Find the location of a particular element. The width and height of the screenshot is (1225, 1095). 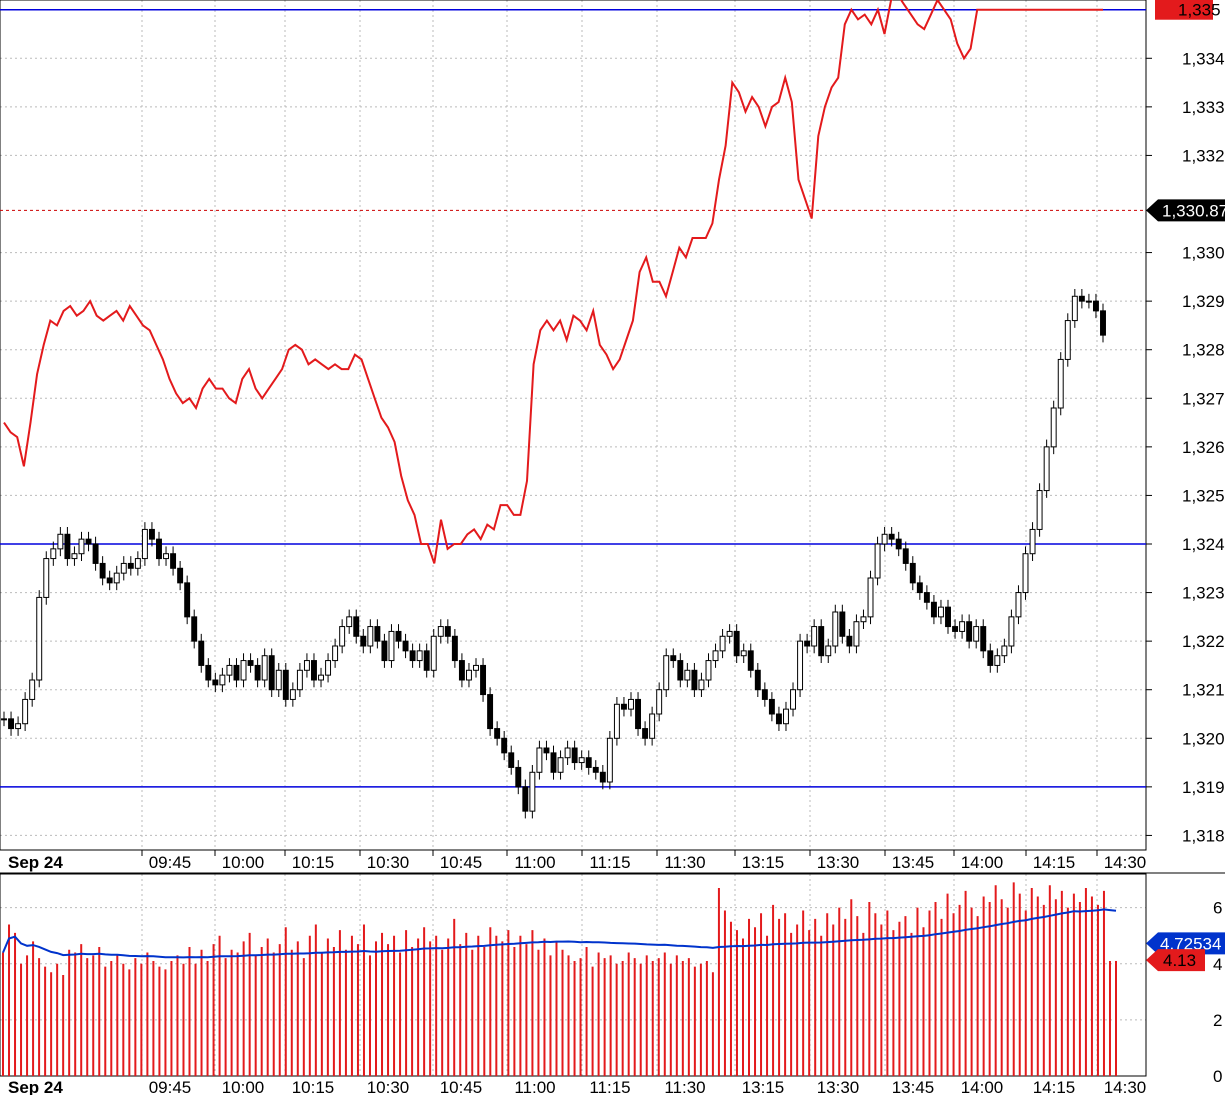

price-y-tick-label: 1,332 is located at coordinates (1203, 155).